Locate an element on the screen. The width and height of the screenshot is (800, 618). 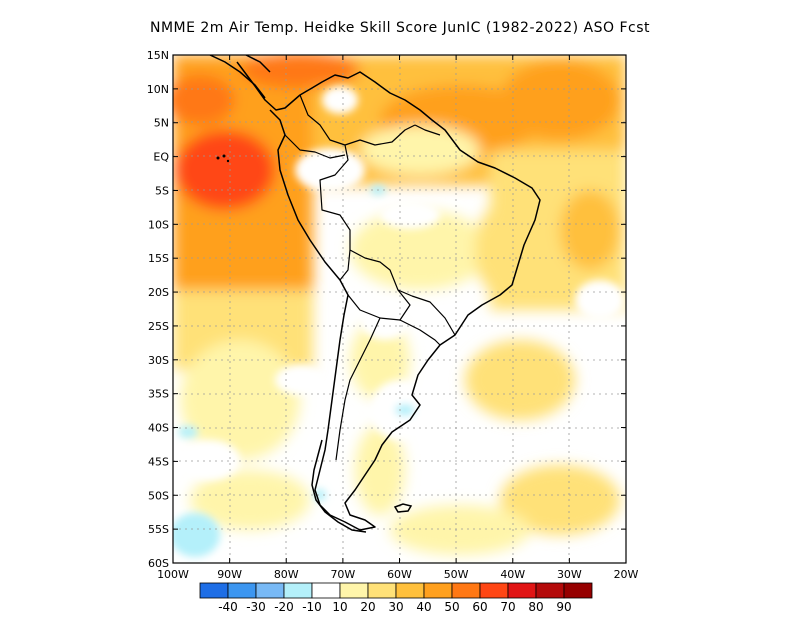
lon-label: 90W is located at coordinates (229, 574).